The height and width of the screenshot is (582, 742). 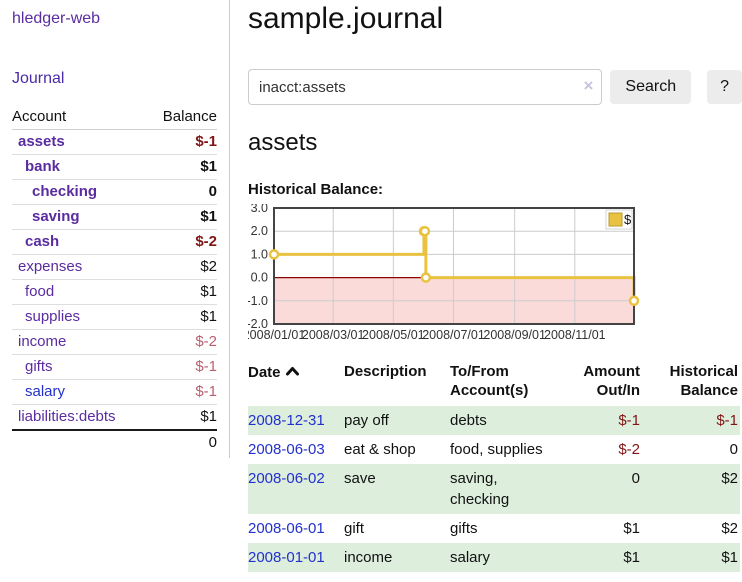 I want to click on y-tick-label: -2.0, so click(x=258, y=324).